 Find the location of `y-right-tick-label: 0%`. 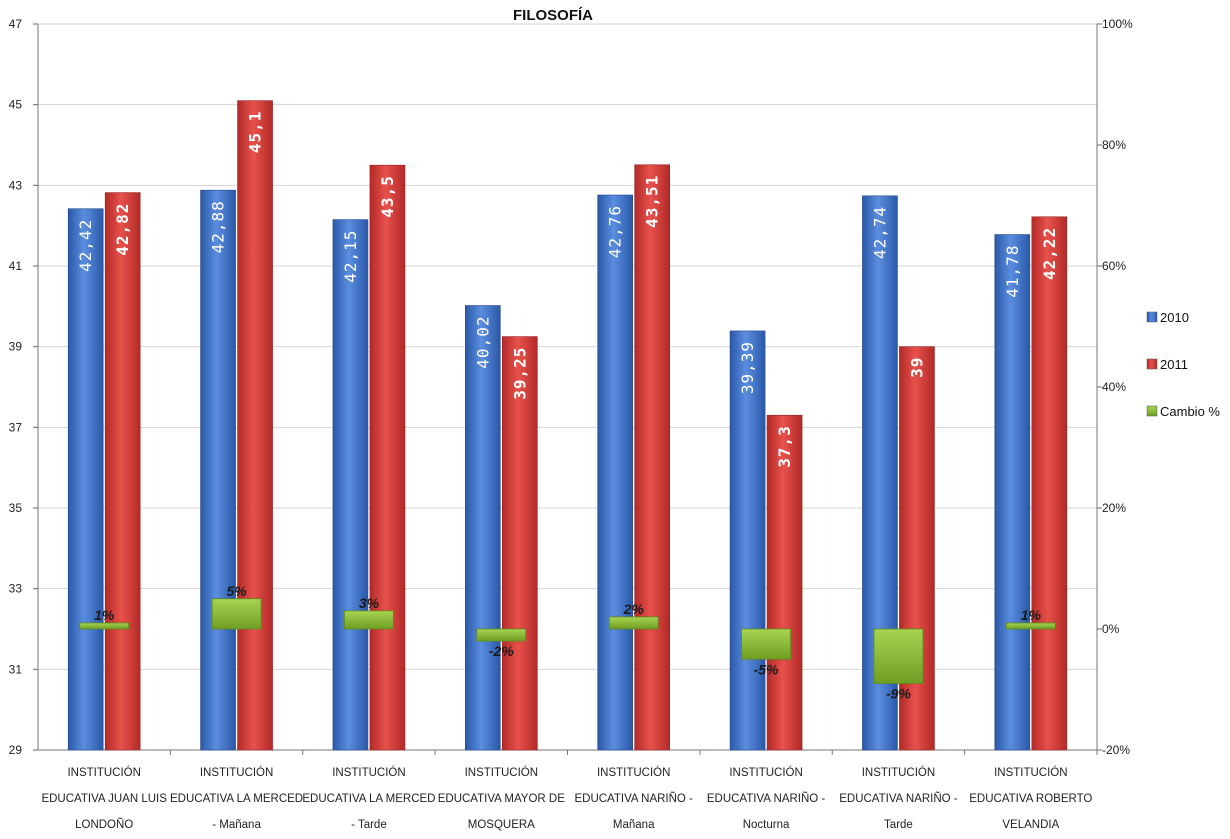

y-right-tick-label: 0% is located at coordinates (1111, 629).